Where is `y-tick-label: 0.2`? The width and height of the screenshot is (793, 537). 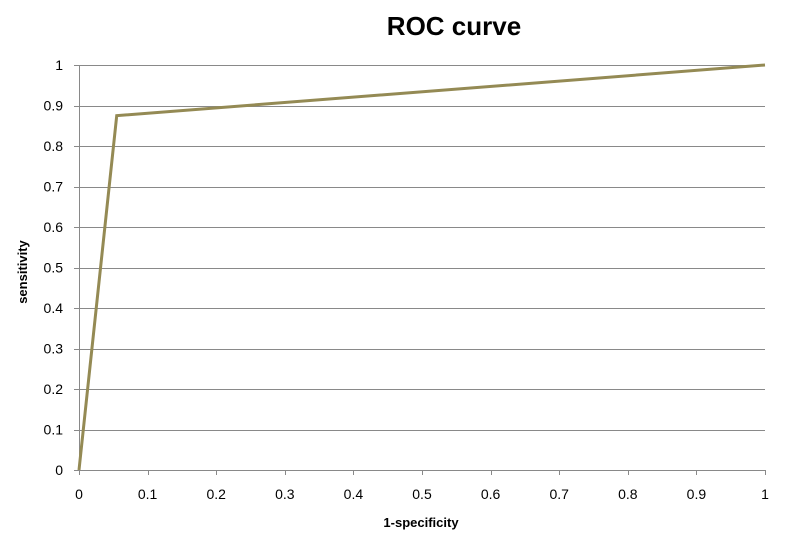 y-tick-label: 0.2 is located at coordinates (54, 389).